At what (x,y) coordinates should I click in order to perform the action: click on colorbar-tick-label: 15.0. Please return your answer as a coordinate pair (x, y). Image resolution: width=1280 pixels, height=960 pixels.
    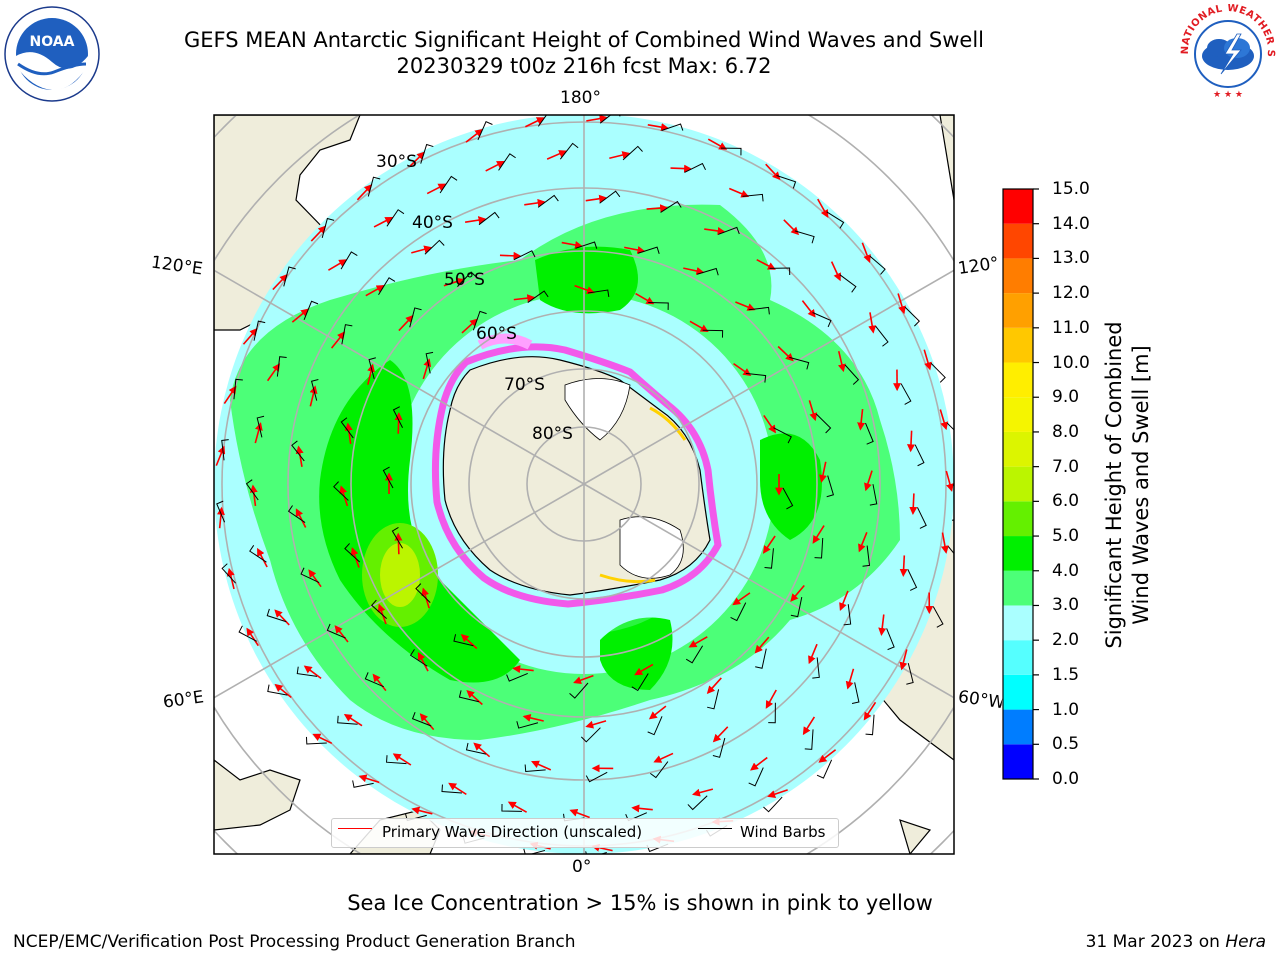
    Looking at the image, I should click on (1071, 189).